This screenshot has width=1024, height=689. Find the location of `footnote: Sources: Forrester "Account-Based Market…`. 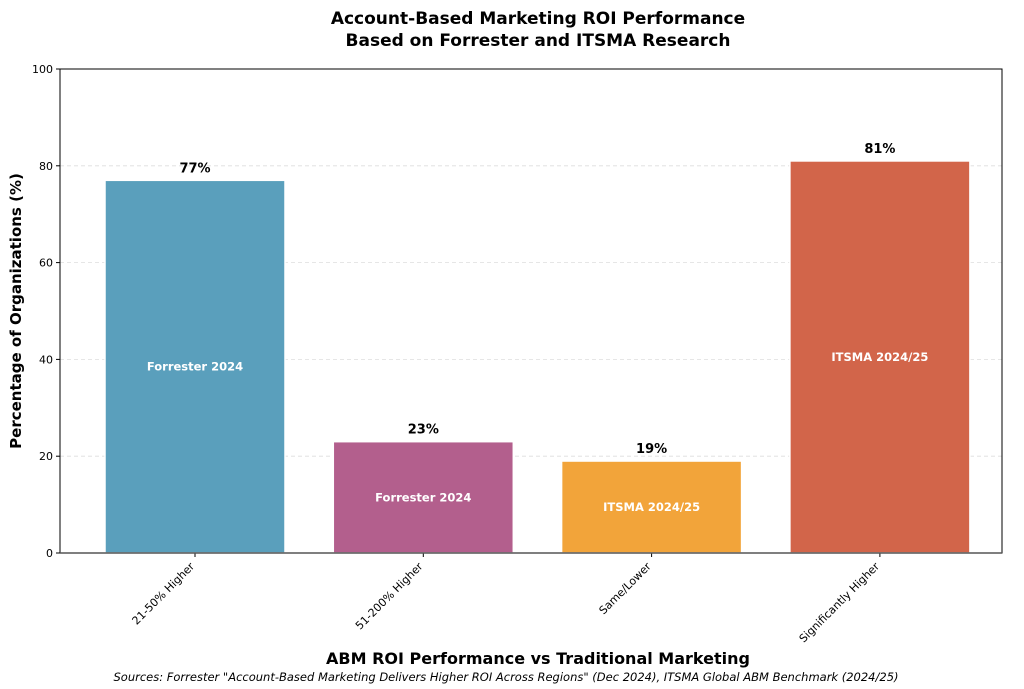

footnote: Sources: Forrester "Account-Based Market… is located at coordinates (506, 677).